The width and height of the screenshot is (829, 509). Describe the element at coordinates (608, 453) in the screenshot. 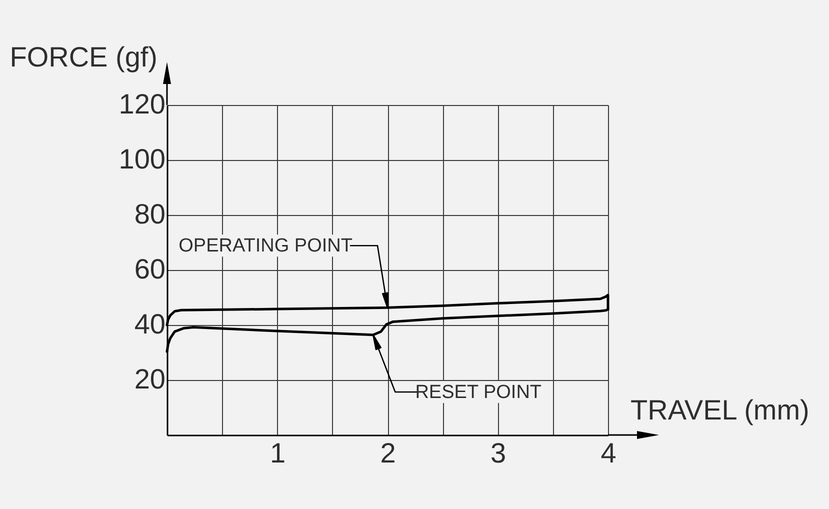

I see `x-tick-label: 4` at that location.